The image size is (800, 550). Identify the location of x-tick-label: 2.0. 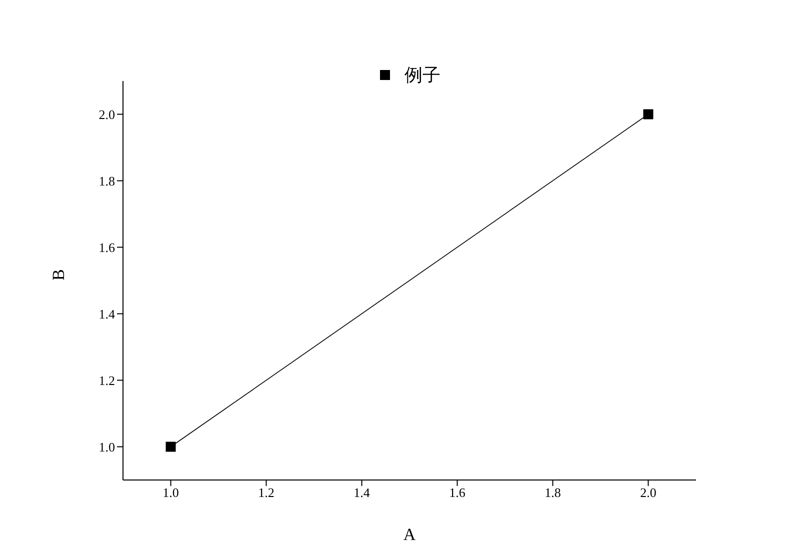
(648, 492).